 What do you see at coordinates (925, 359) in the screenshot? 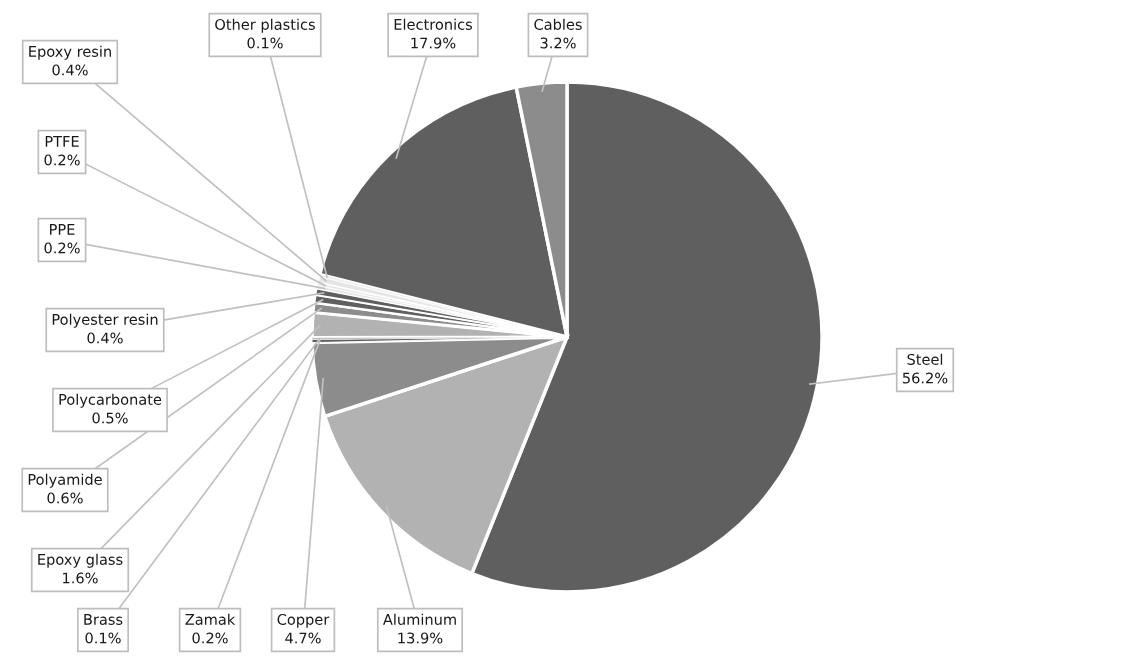
I see `slice-label: Steel` at bounding box center [925, 359].